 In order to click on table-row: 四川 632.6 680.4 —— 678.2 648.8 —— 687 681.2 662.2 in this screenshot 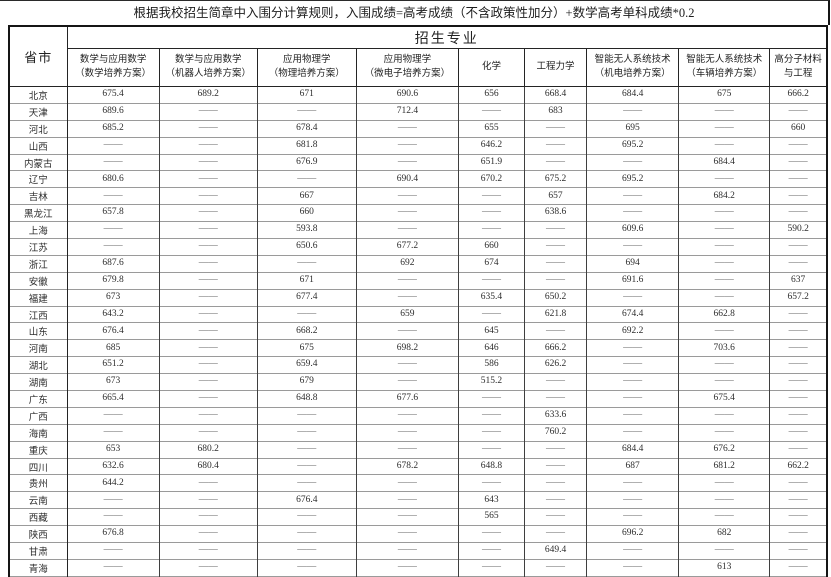, I will do `click(417, 466)`.